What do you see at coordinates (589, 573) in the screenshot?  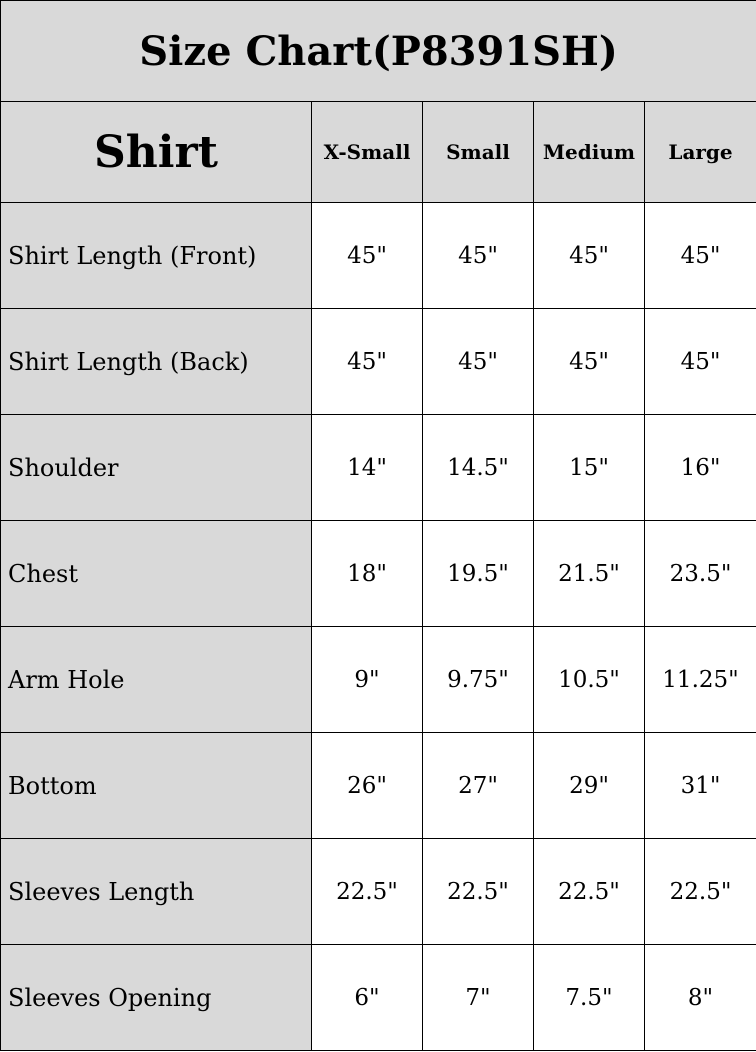 I see `measurement-value: 21.5"` at bounding box center [589, 573].